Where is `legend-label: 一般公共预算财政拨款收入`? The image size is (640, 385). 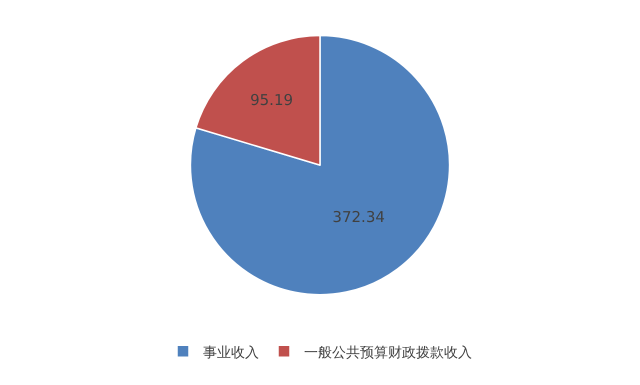
legend-label: 一般公共预算财政拨款收入 is located at coordinates (388, 352).